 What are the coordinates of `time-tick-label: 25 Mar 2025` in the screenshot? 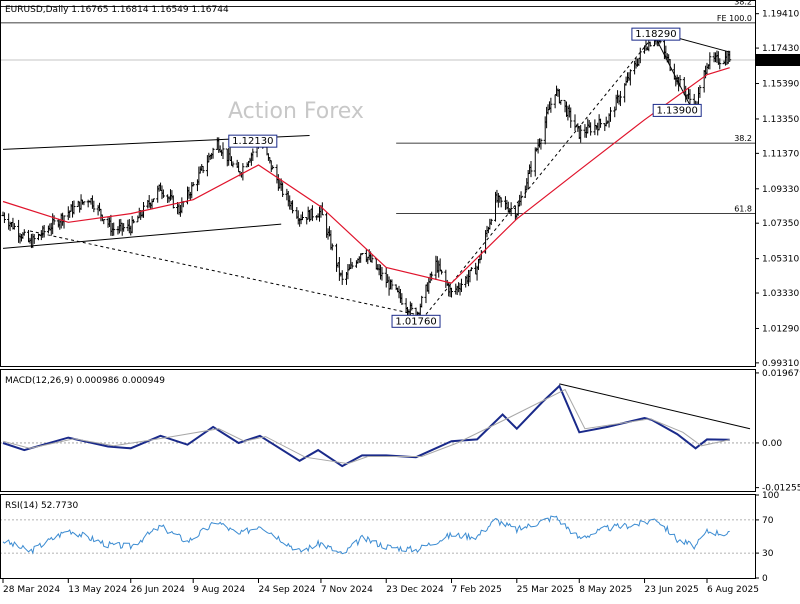 It's located at (545, 590).